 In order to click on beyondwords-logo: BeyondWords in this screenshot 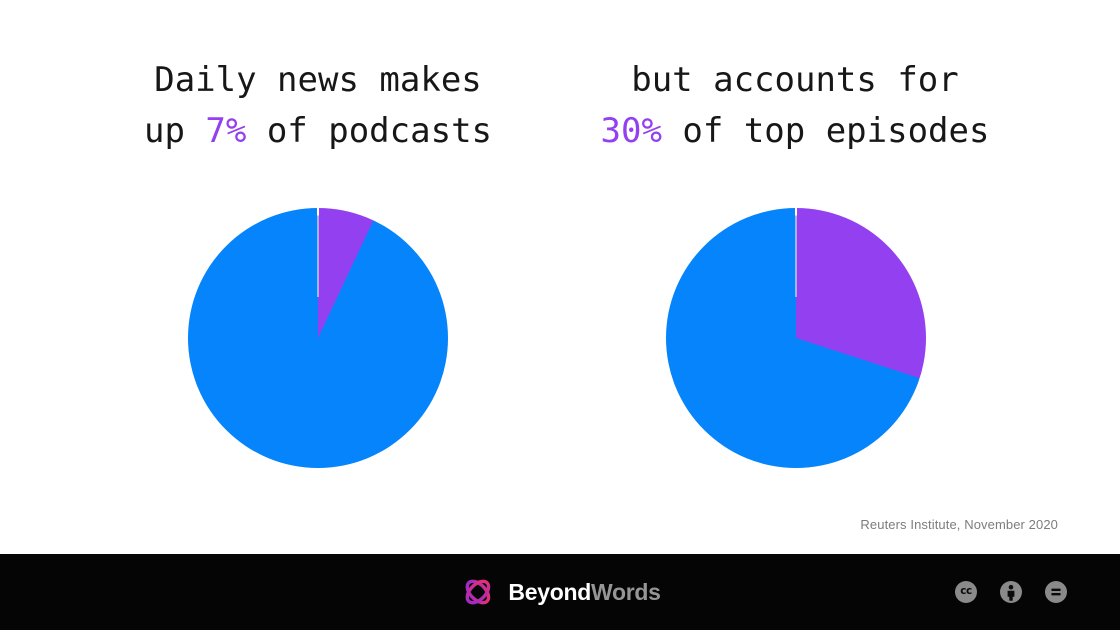, I will do `click(560, 592)`.